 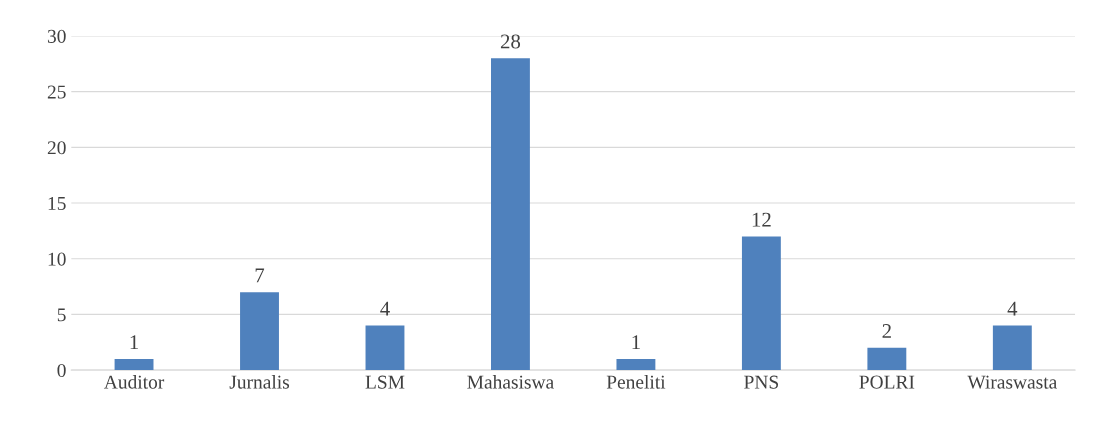 I want to click on x-tick-label: Jurnalis, so click(x=259, y=381).